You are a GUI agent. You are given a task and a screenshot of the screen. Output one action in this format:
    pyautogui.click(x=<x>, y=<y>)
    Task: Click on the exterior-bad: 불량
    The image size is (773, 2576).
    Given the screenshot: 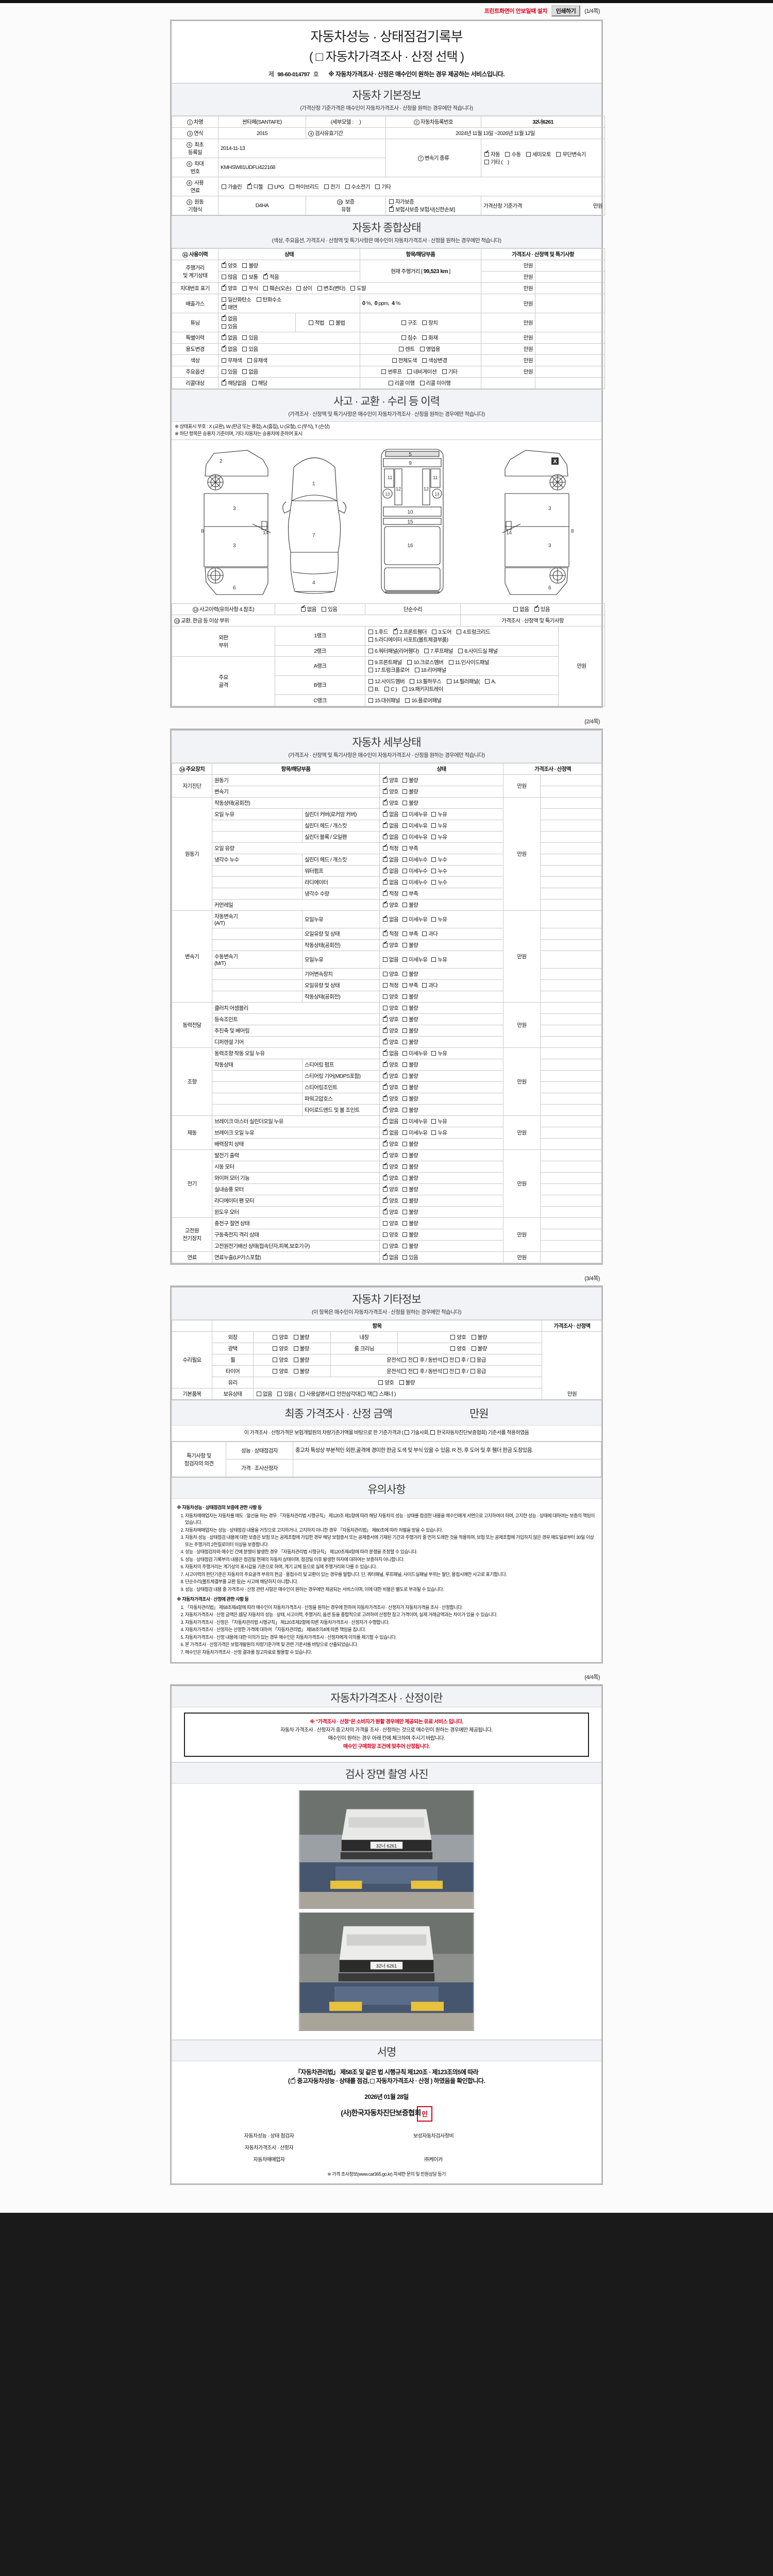 What is the action you would take?
    pyautogui.click(x=301, y=1337)
    